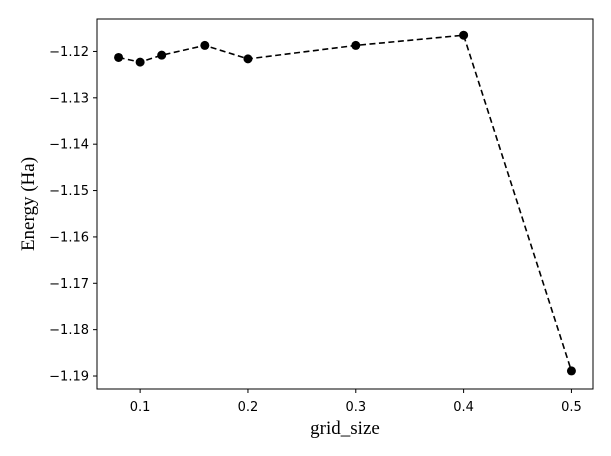 Image resolution: width=611 pixels, height=456 pixels. I want to click on y-tick-label: −1.18, so click(69, 330).